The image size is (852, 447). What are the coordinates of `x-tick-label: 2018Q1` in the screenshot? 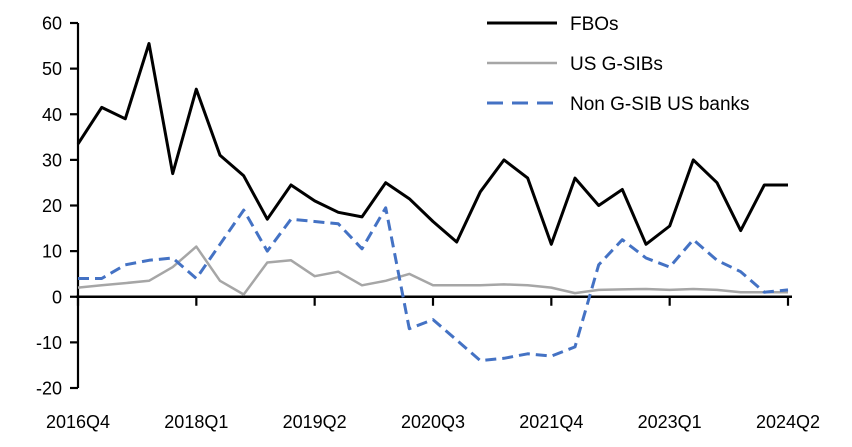 It's located at (196, 422).